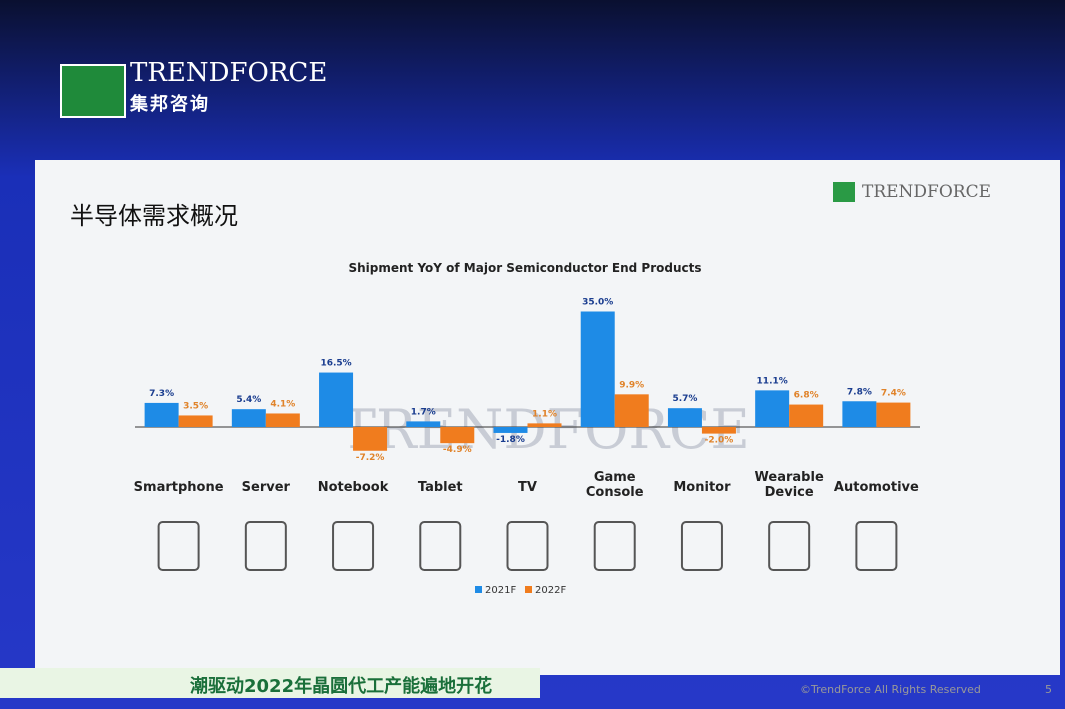 This screenshot has width=1065, height=709. I want to click on logo-mark, so click(93, 91).